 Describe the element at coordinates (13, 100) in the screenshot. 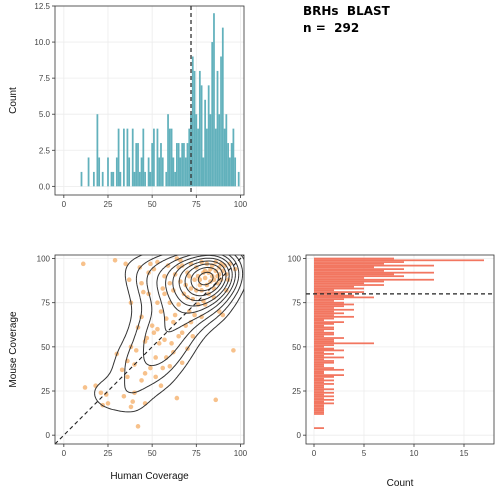

I see `y-axis-title: Count` at that location.